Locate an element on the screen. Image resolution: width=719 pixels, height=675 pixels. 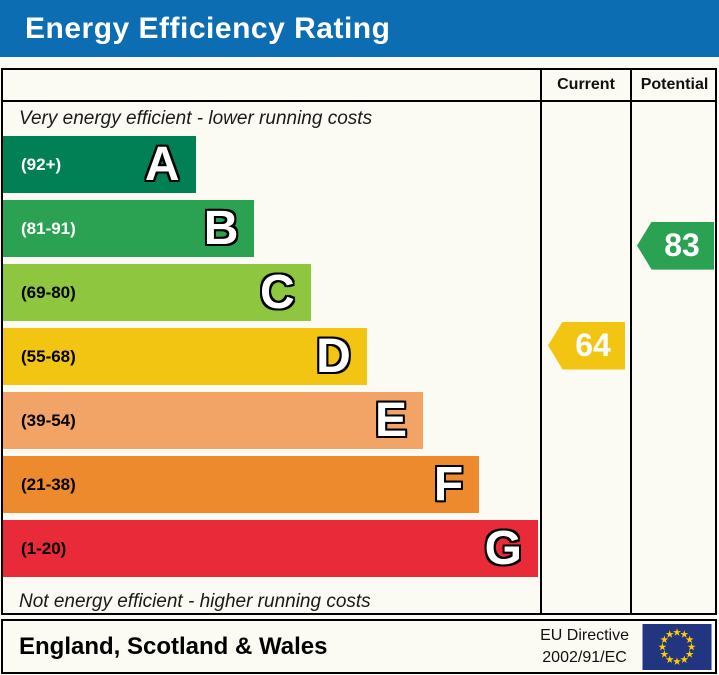
band-bar-f: (21-38) F is located at coordinates (241, 484).